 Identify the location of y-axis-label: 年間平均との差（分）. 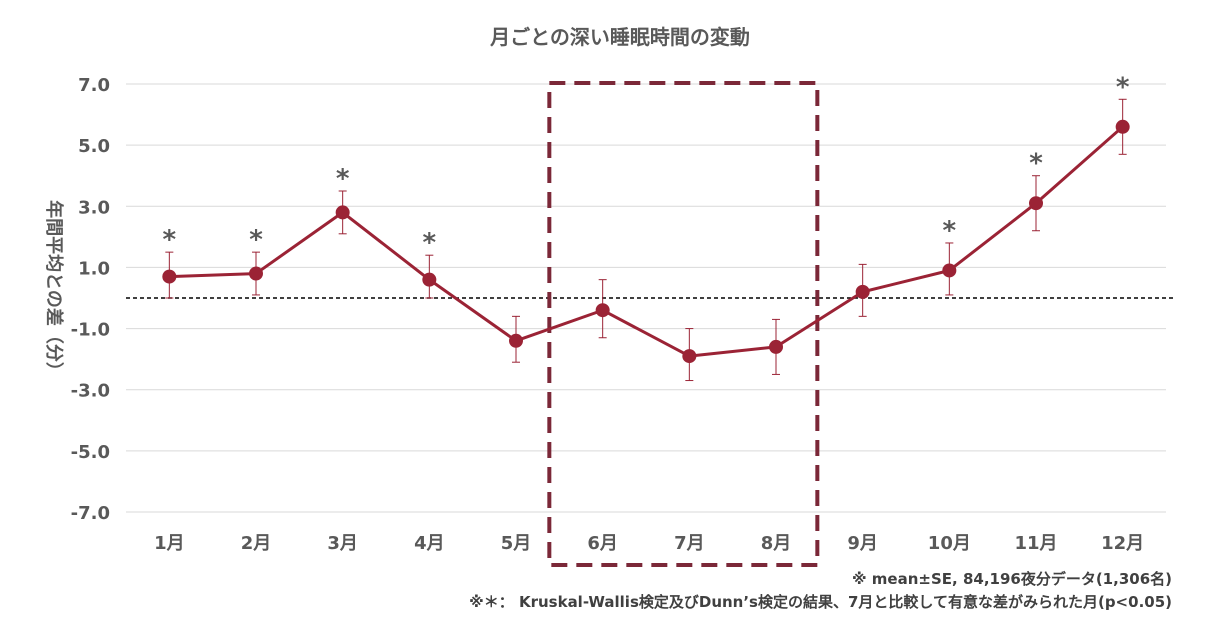
(54, 290).